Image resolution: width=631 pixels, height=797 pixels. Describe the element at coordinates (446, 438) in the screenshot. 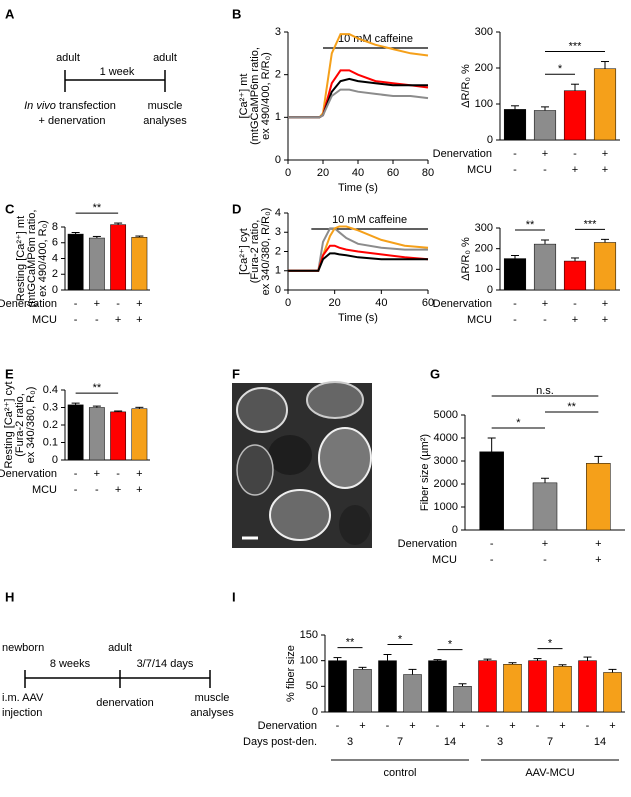

I see `y-tick-label: 4000` at that location.